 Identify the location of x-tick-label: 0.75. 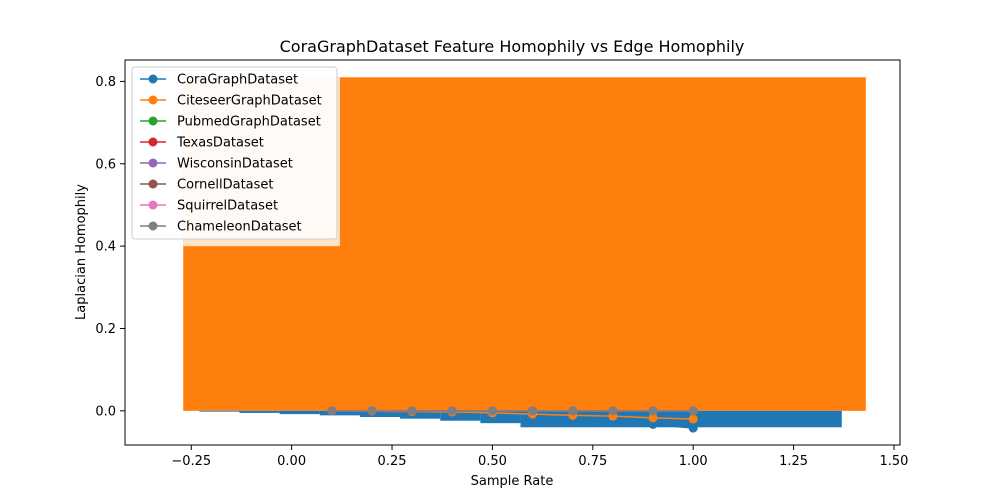
(592, 461).